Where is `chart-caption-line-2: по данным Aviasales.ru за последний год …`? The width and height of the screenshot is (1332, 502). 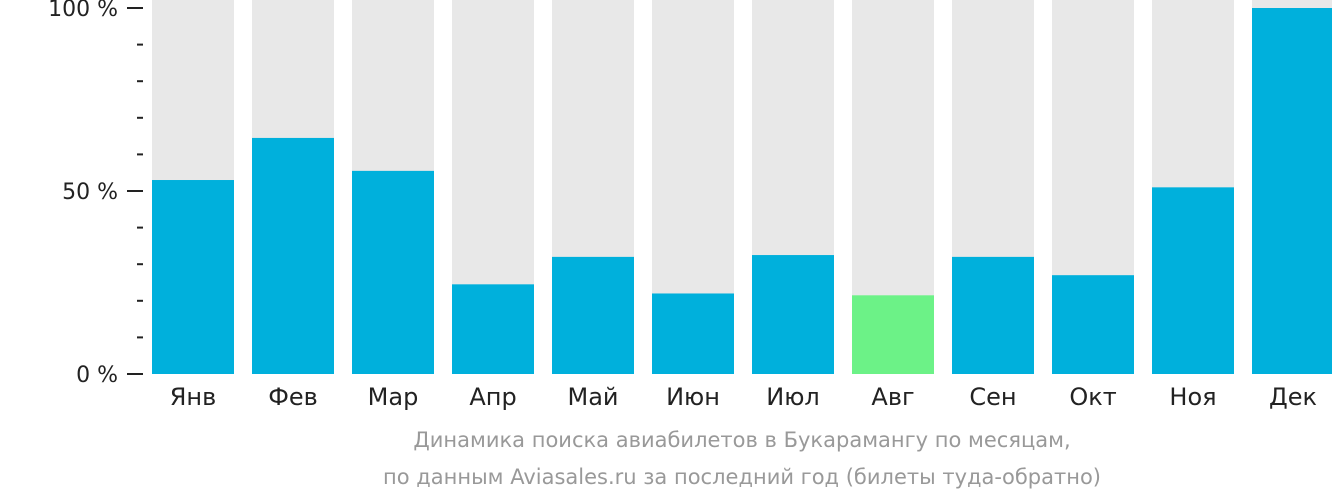
chart-caption-line-2: по данным Aviasales.ru за последний год … is located at coordinates (742, 477).